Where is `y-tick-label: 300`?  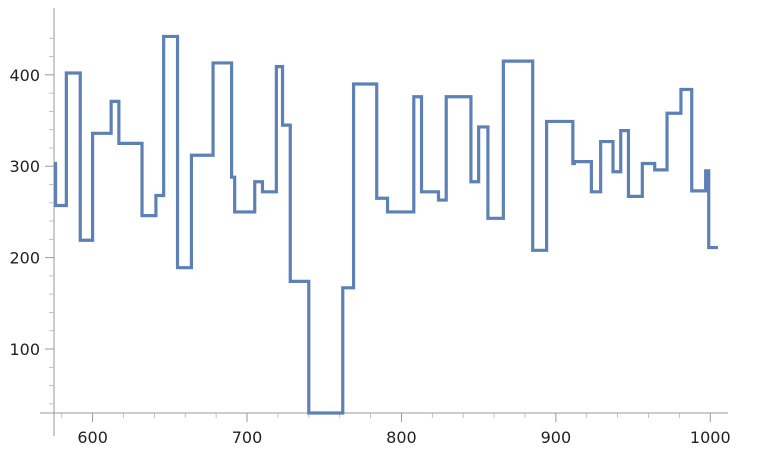
y-tick-label: 300 is located at coordinates (24, 166).